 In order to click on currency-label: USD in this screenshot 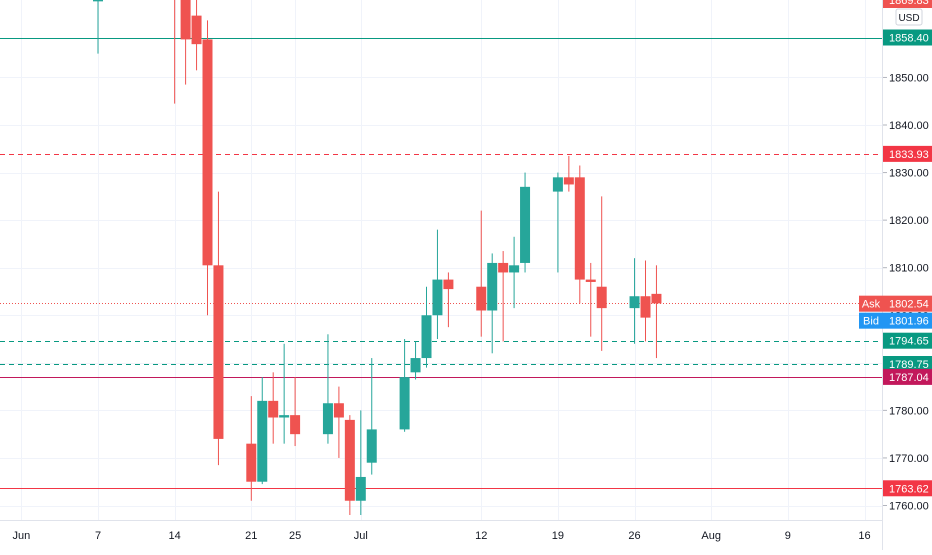, I will do `click(908, 18)`.